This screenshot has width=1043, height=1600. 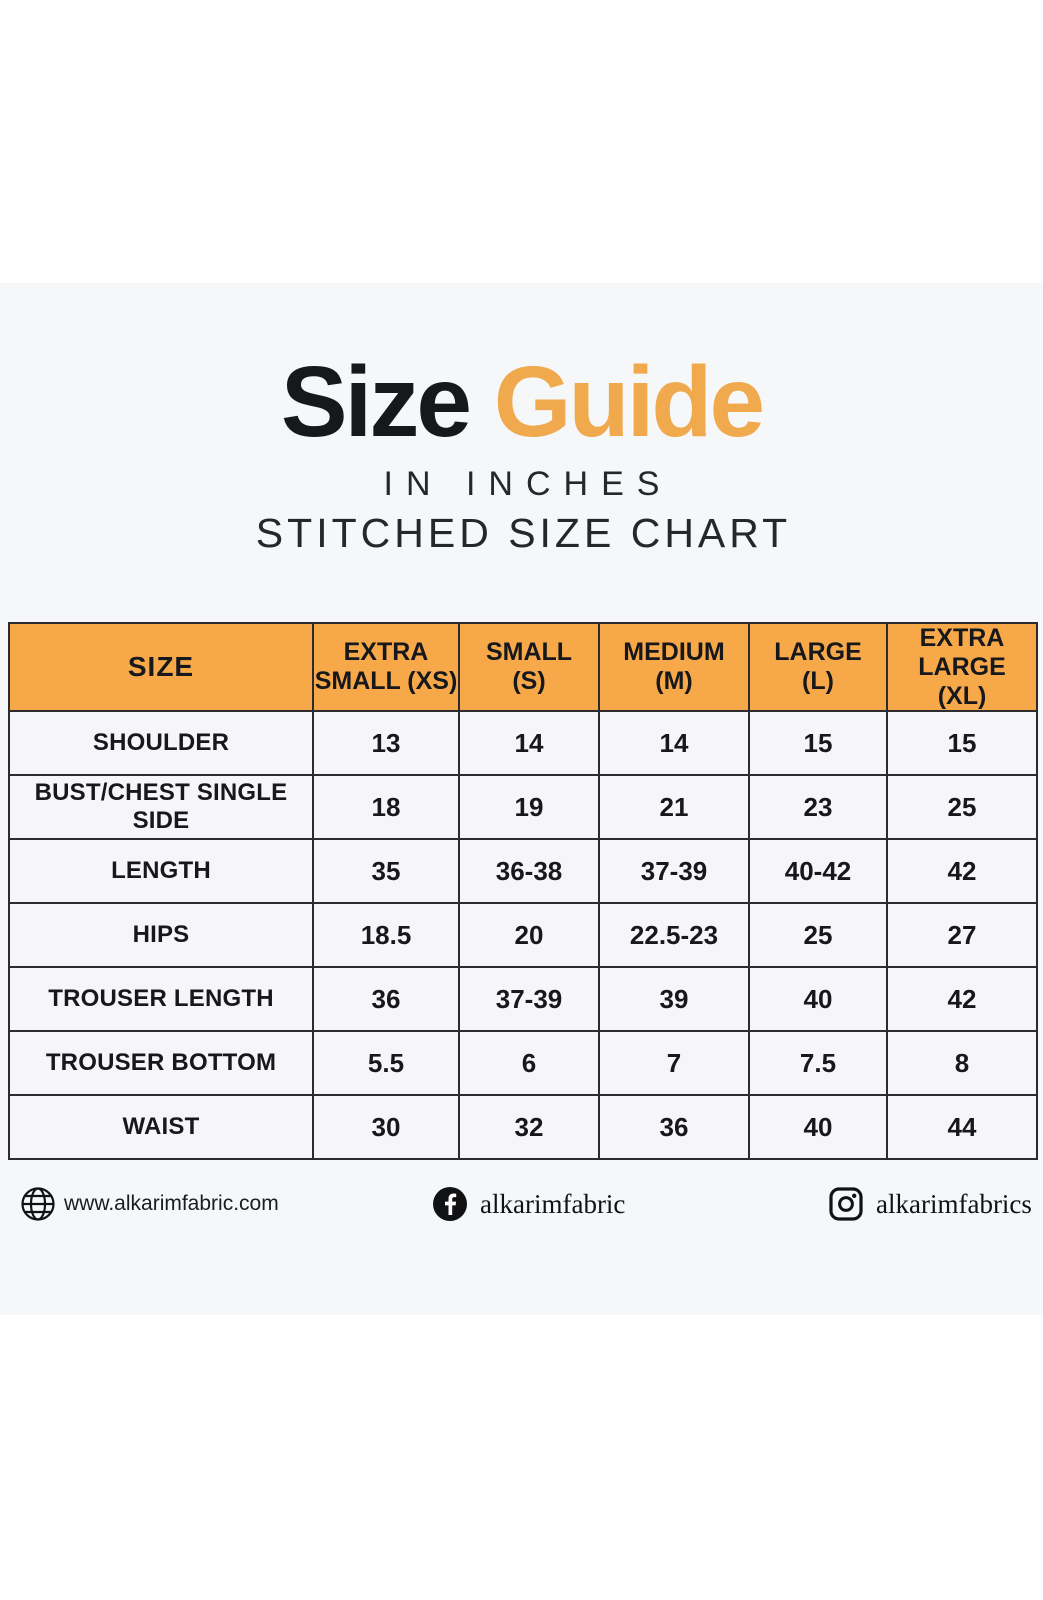 I want to click on column-header-s: SMALL (S), so click(x=529, y=667).